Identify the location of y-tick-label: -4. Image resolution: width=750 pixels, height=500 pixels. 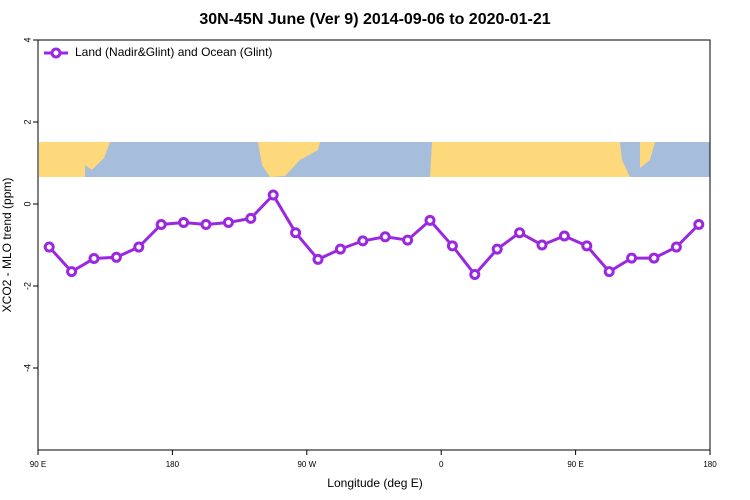
(27, 368).